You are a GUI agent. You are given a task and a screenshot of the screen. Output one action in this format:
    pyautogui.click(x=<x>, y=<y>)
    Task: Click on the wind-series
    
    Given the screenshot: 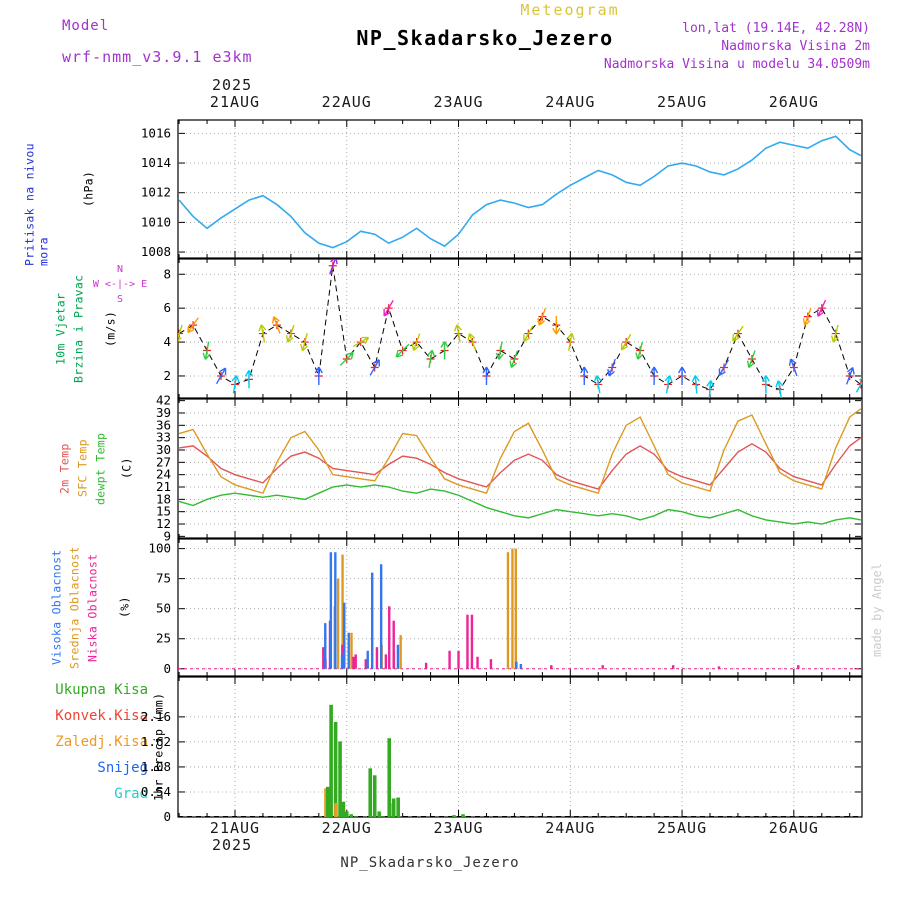 What is the action you would take?
    pyautogui.click(x=520, y=328)
    